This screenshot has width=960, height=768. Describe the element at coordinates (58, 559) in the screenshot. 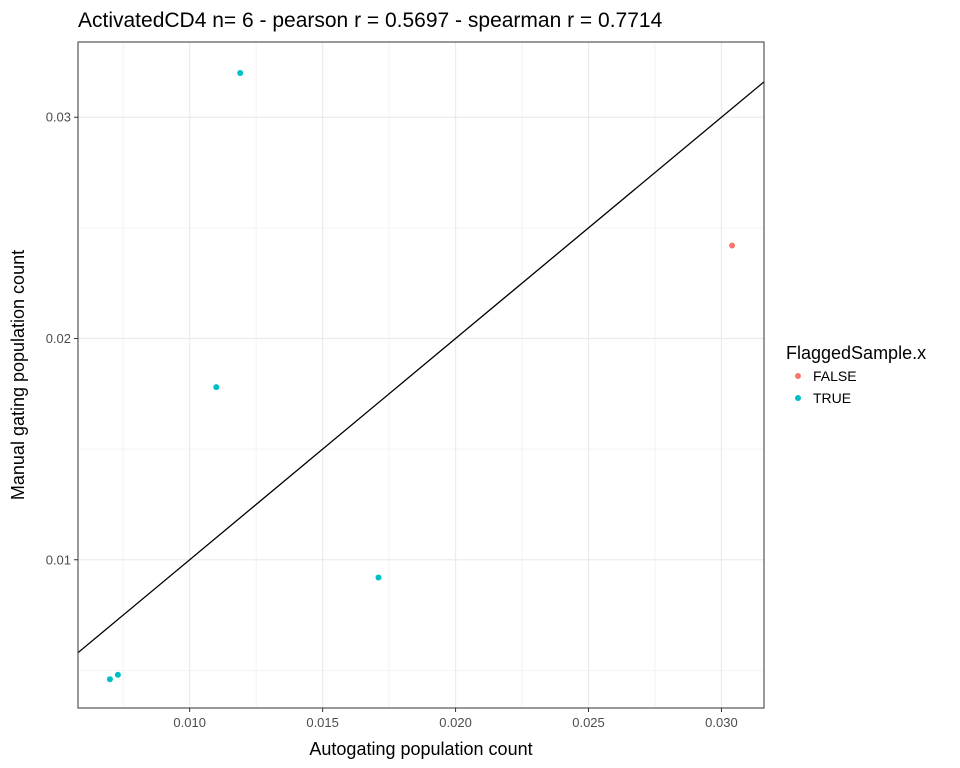

I see `y-tick-label-0: 0.01` at that location.